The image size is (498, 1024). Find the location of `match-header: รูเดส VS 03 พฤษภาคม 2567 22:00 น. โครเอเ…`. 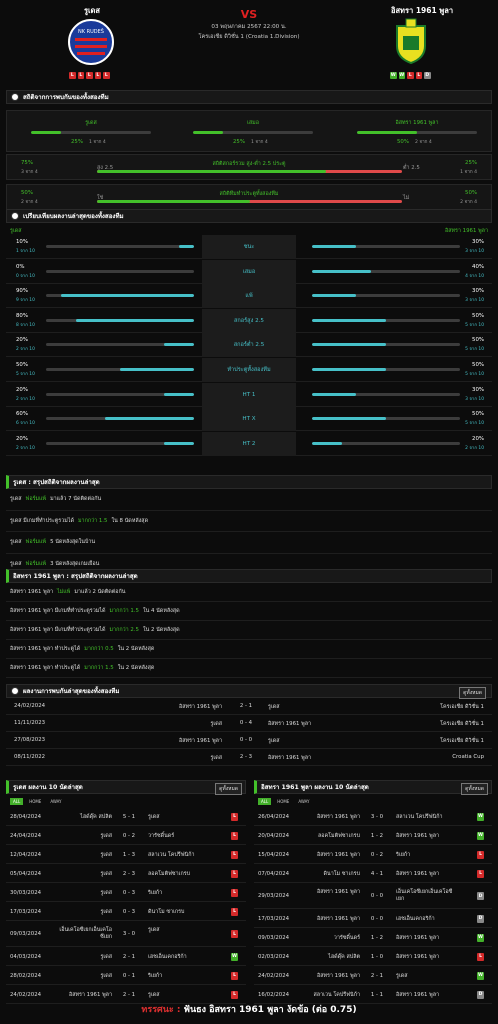

match-header: รูเดส VS 03 พฤษภาคม 2567 22:00 น. โครเอเ… is located at coordinates (249, 43).